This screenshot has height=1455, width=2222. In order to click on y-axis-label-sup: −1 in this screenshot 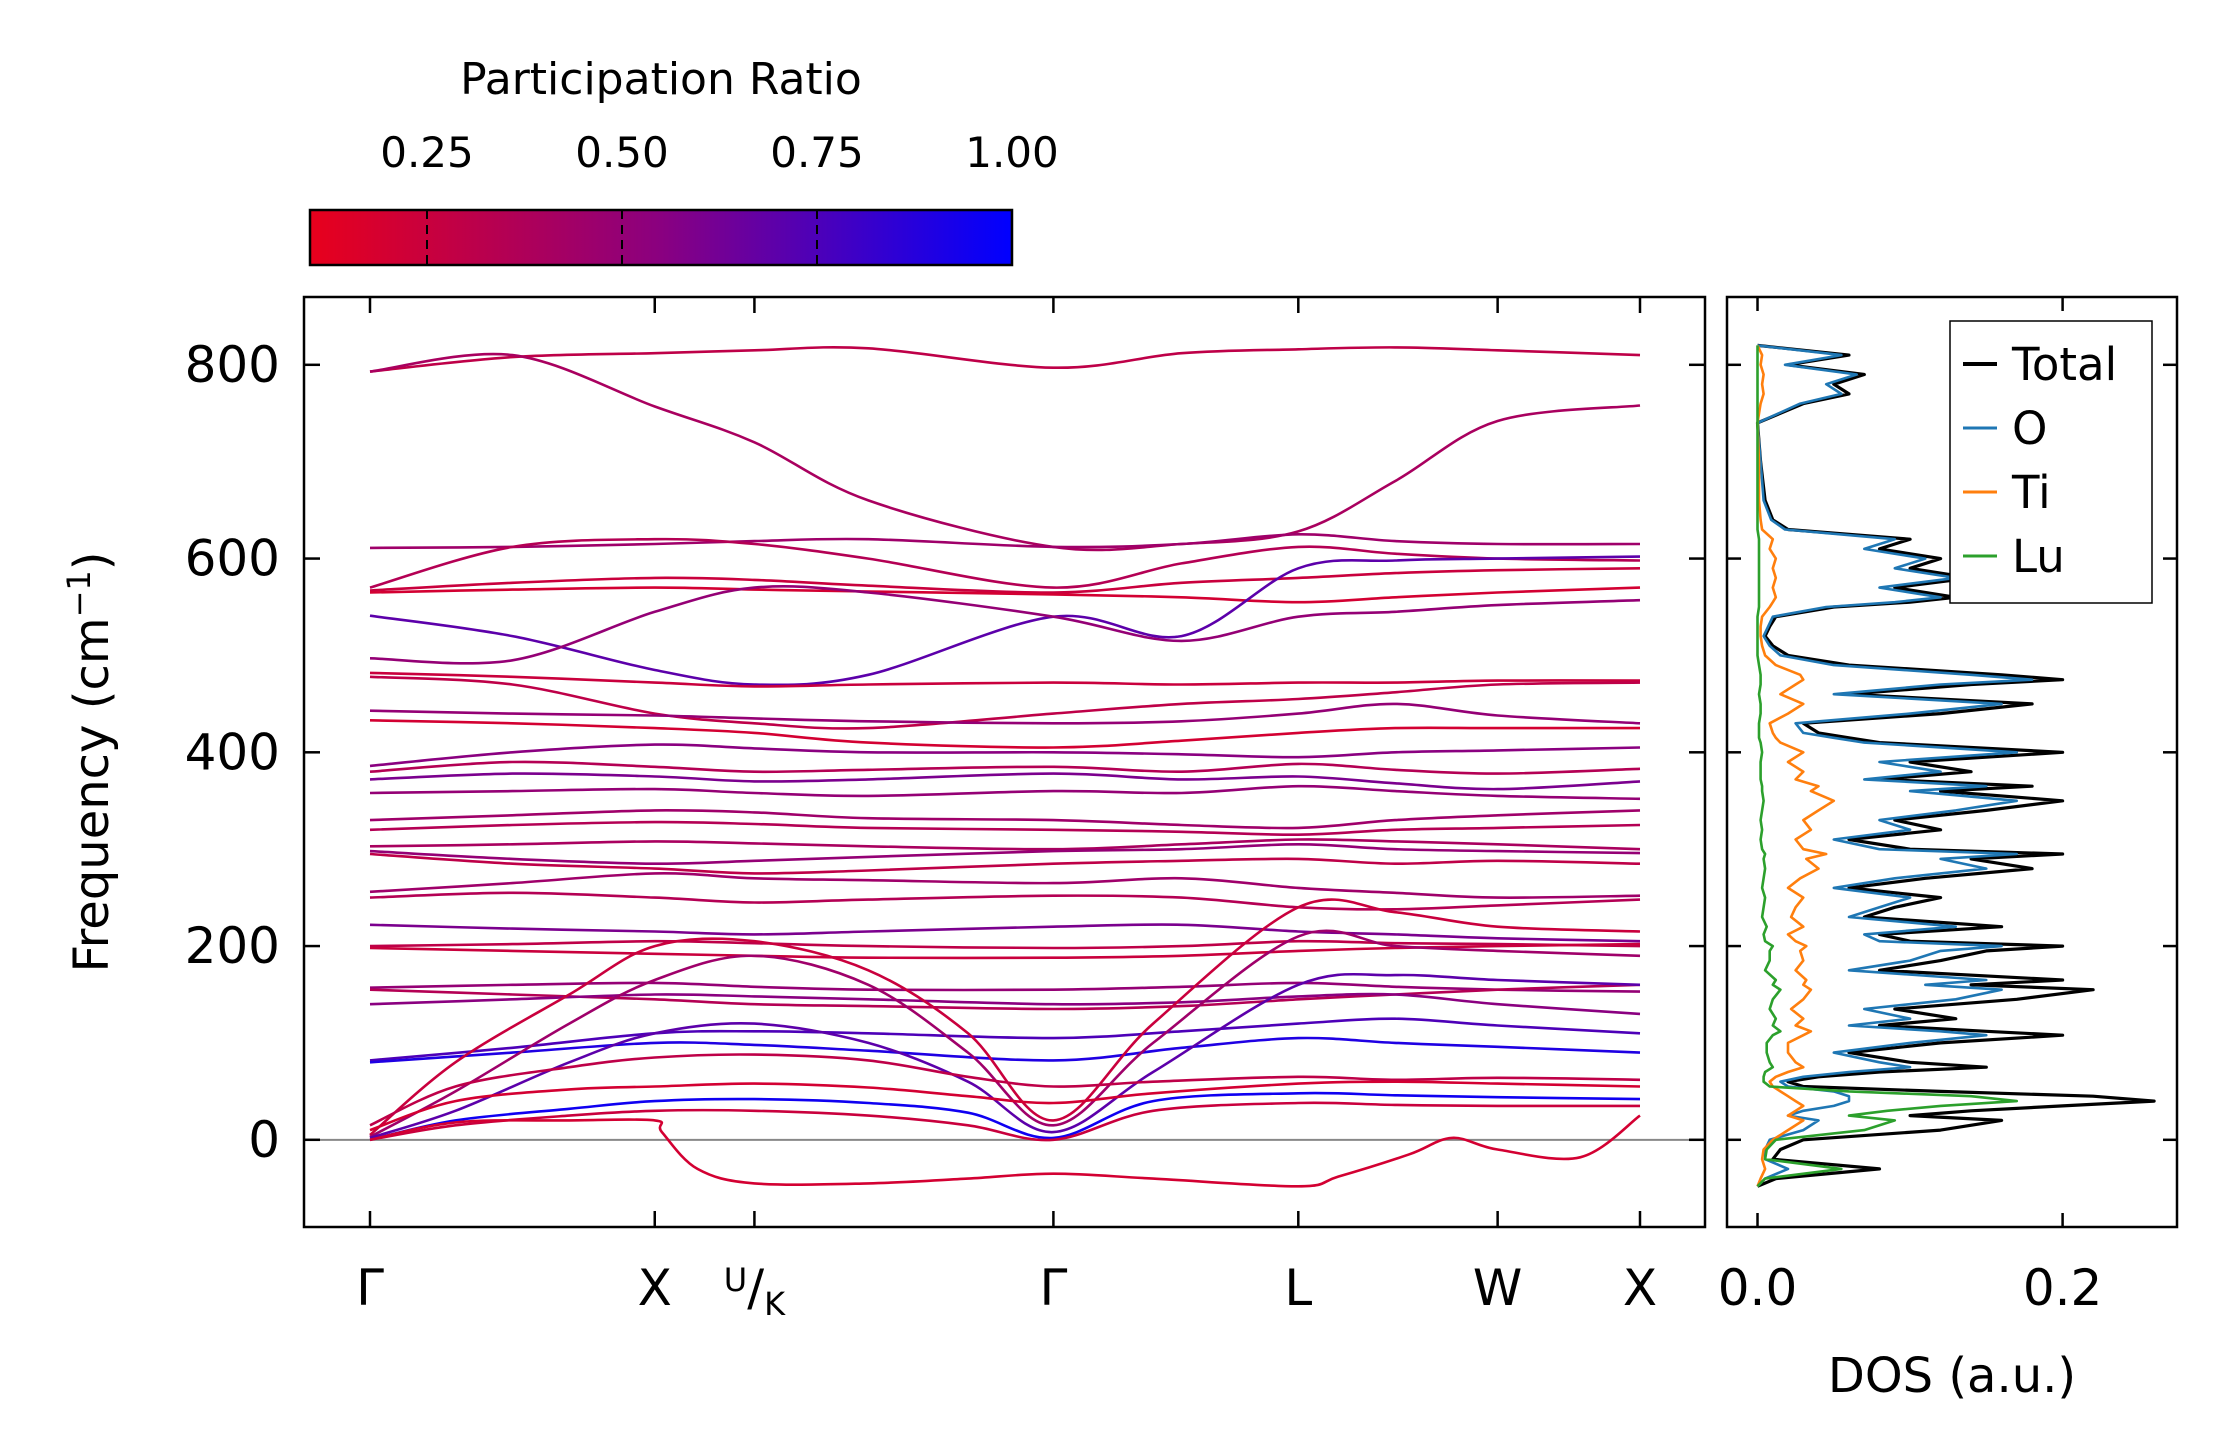, I will do `click(79, 593)`.